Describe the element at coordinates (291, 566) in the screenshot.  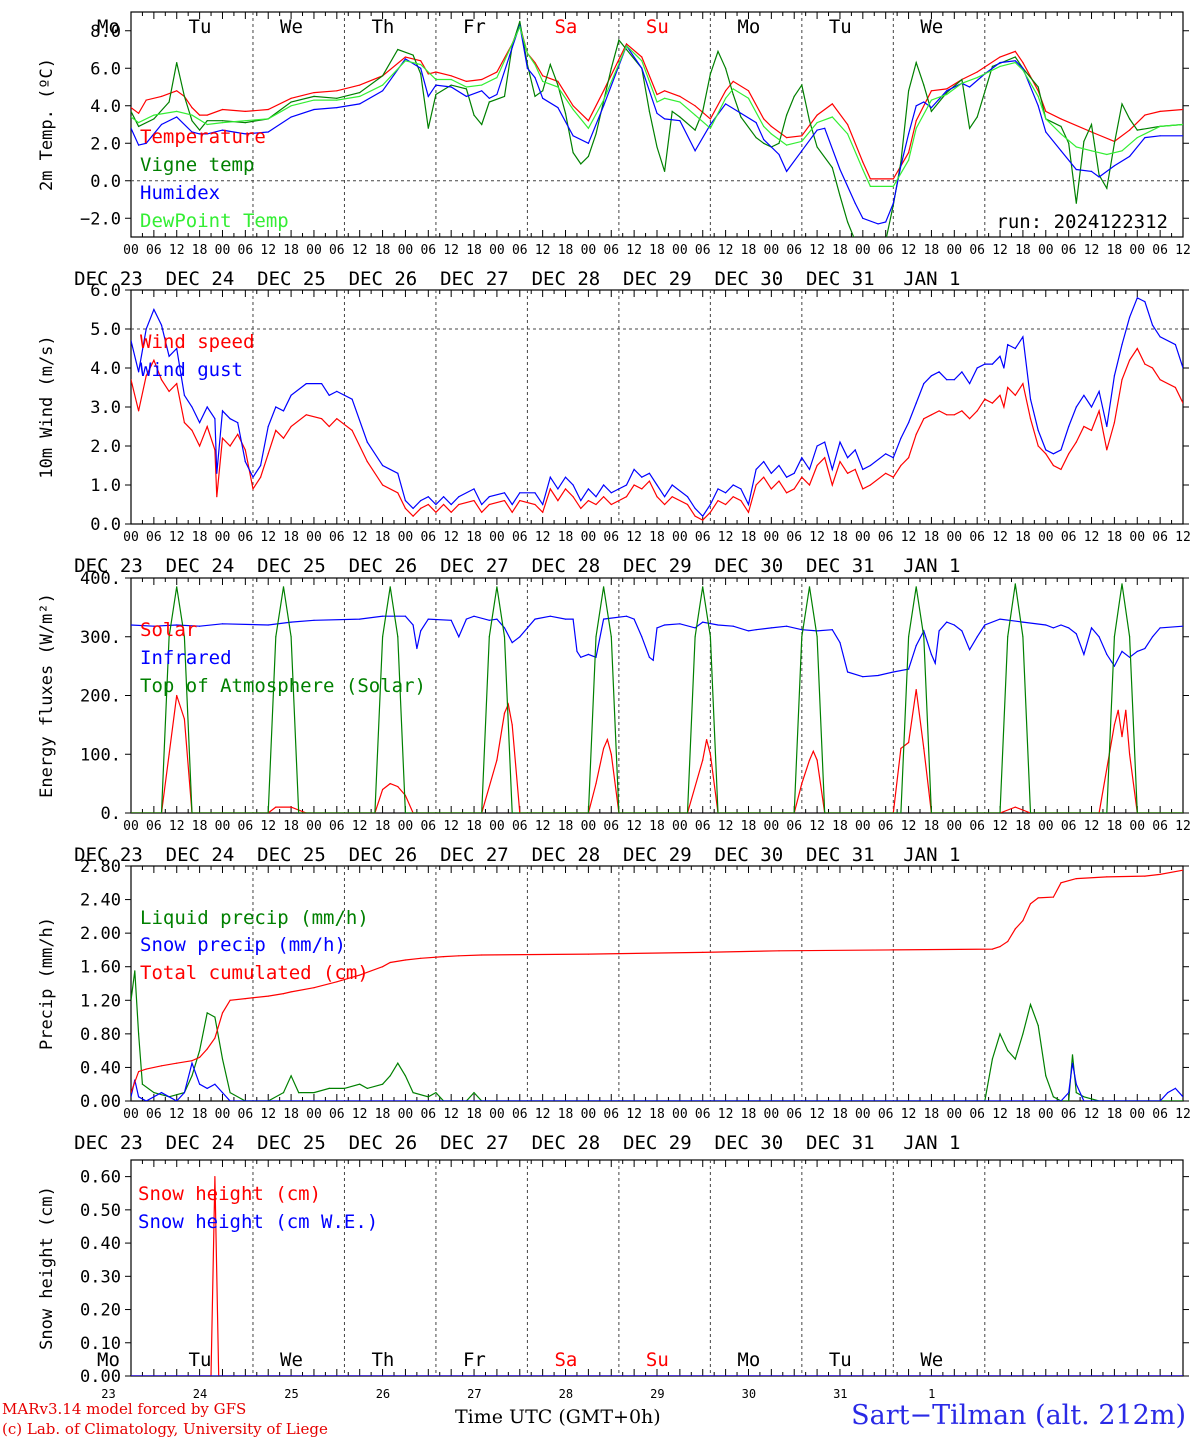
I see `date-label: DEC 25` at that location.